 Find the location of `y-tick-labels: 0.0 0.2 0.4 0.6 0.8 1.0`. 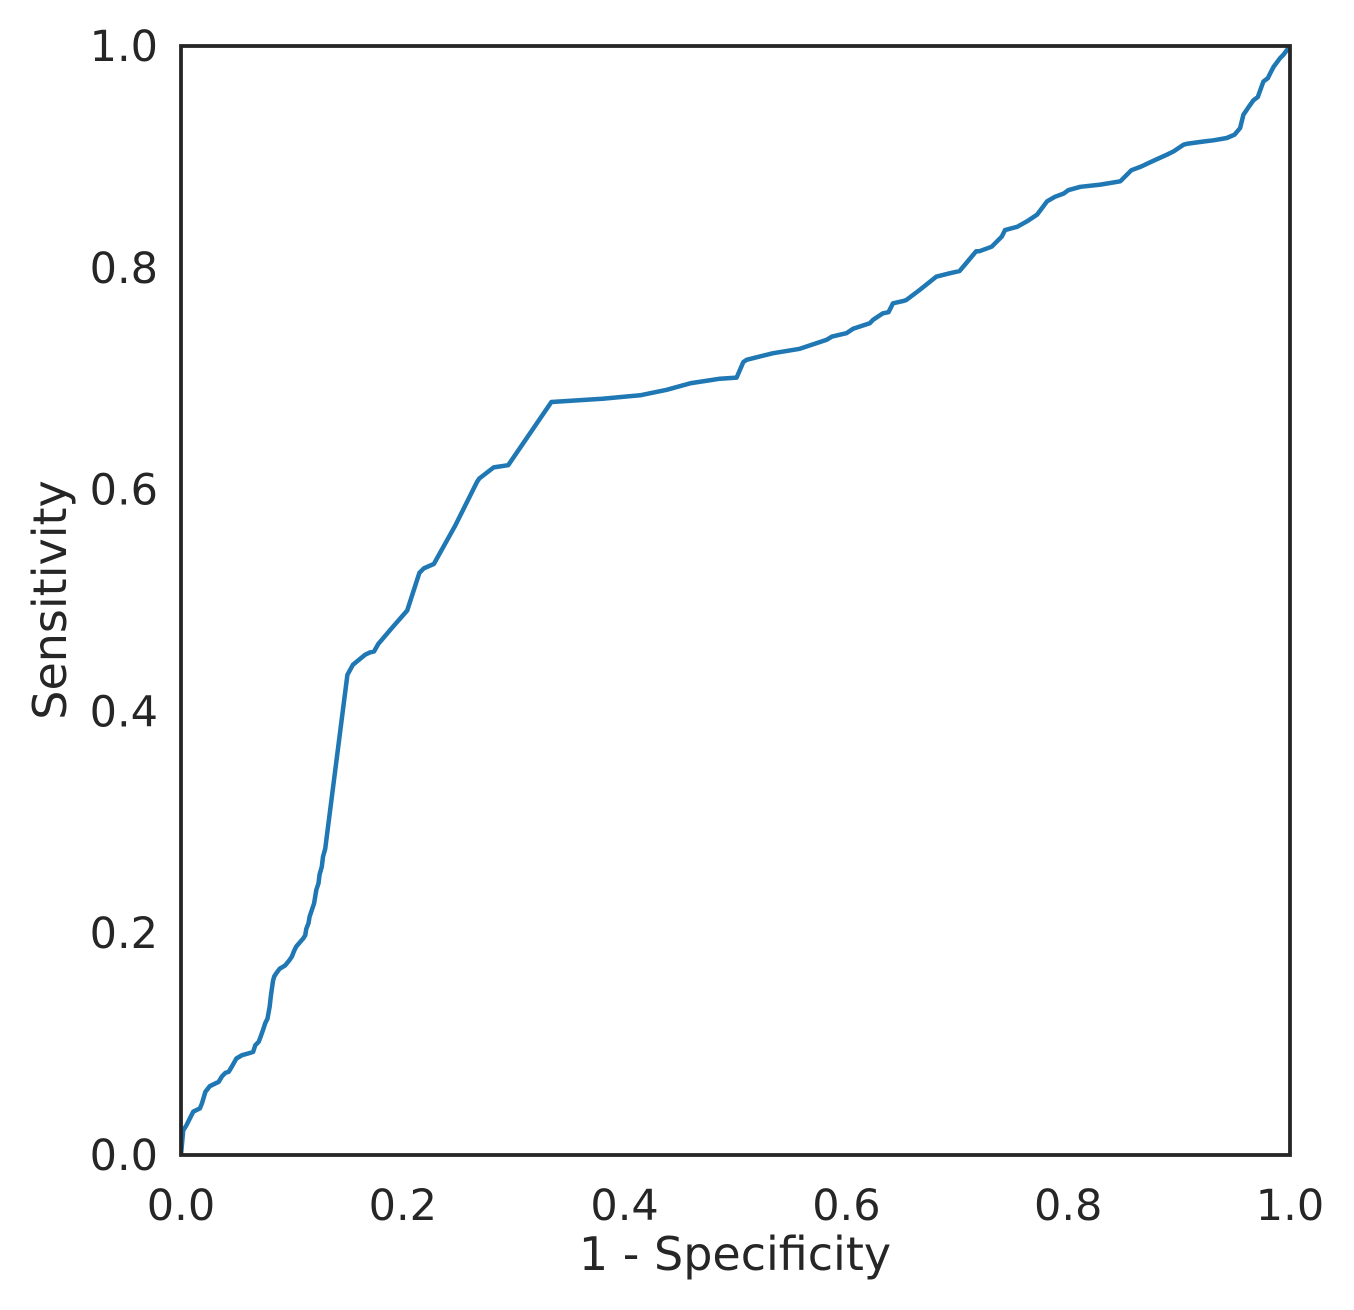

y-tick-labels: 0.0 0.2 0.4 0.6 0.8 1.0 is located at coordinates (124, 601).